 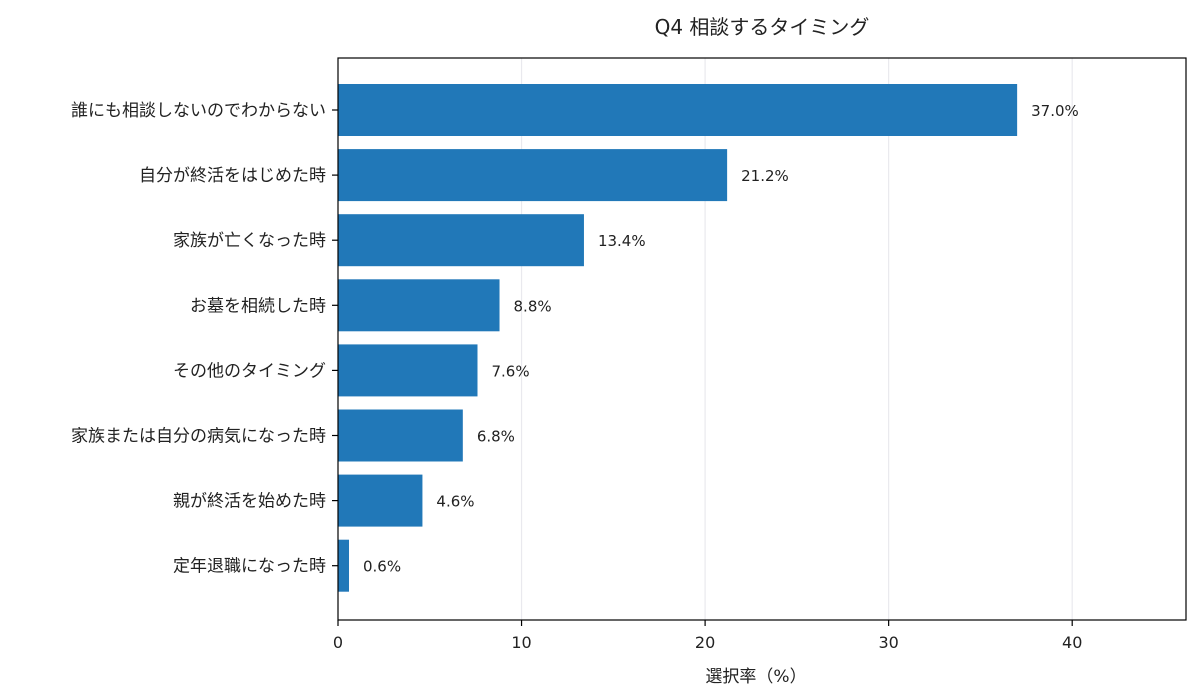 What do you see at coordinates (338, 642) in the screenshot?
I see `x-tick-label: 0` at bounding box center [338, 642].